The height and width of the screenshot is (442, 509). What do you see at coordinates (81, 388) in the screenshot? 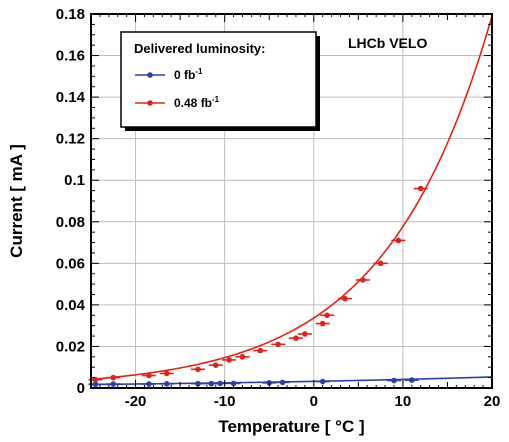
I see `y-tick-label: 0` at bounding box center [81, 388].